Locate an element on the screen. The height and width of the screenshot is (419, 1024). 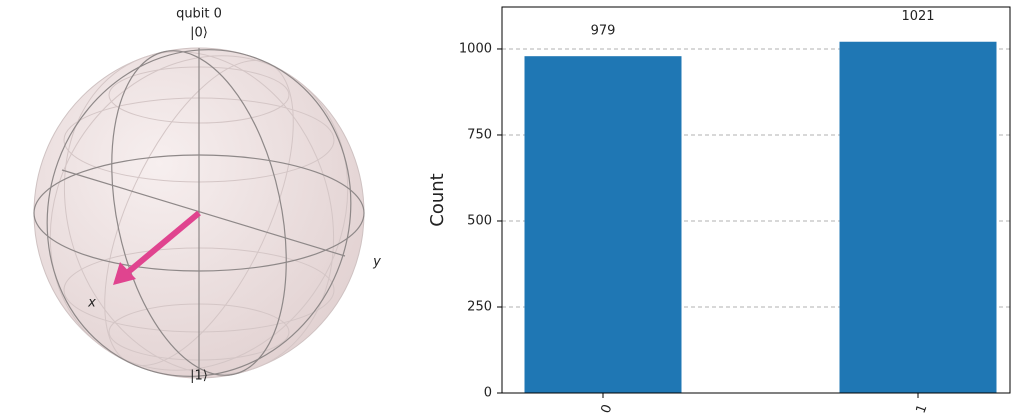
zero-label: |0⟩ is located at coordinates (199, 33).